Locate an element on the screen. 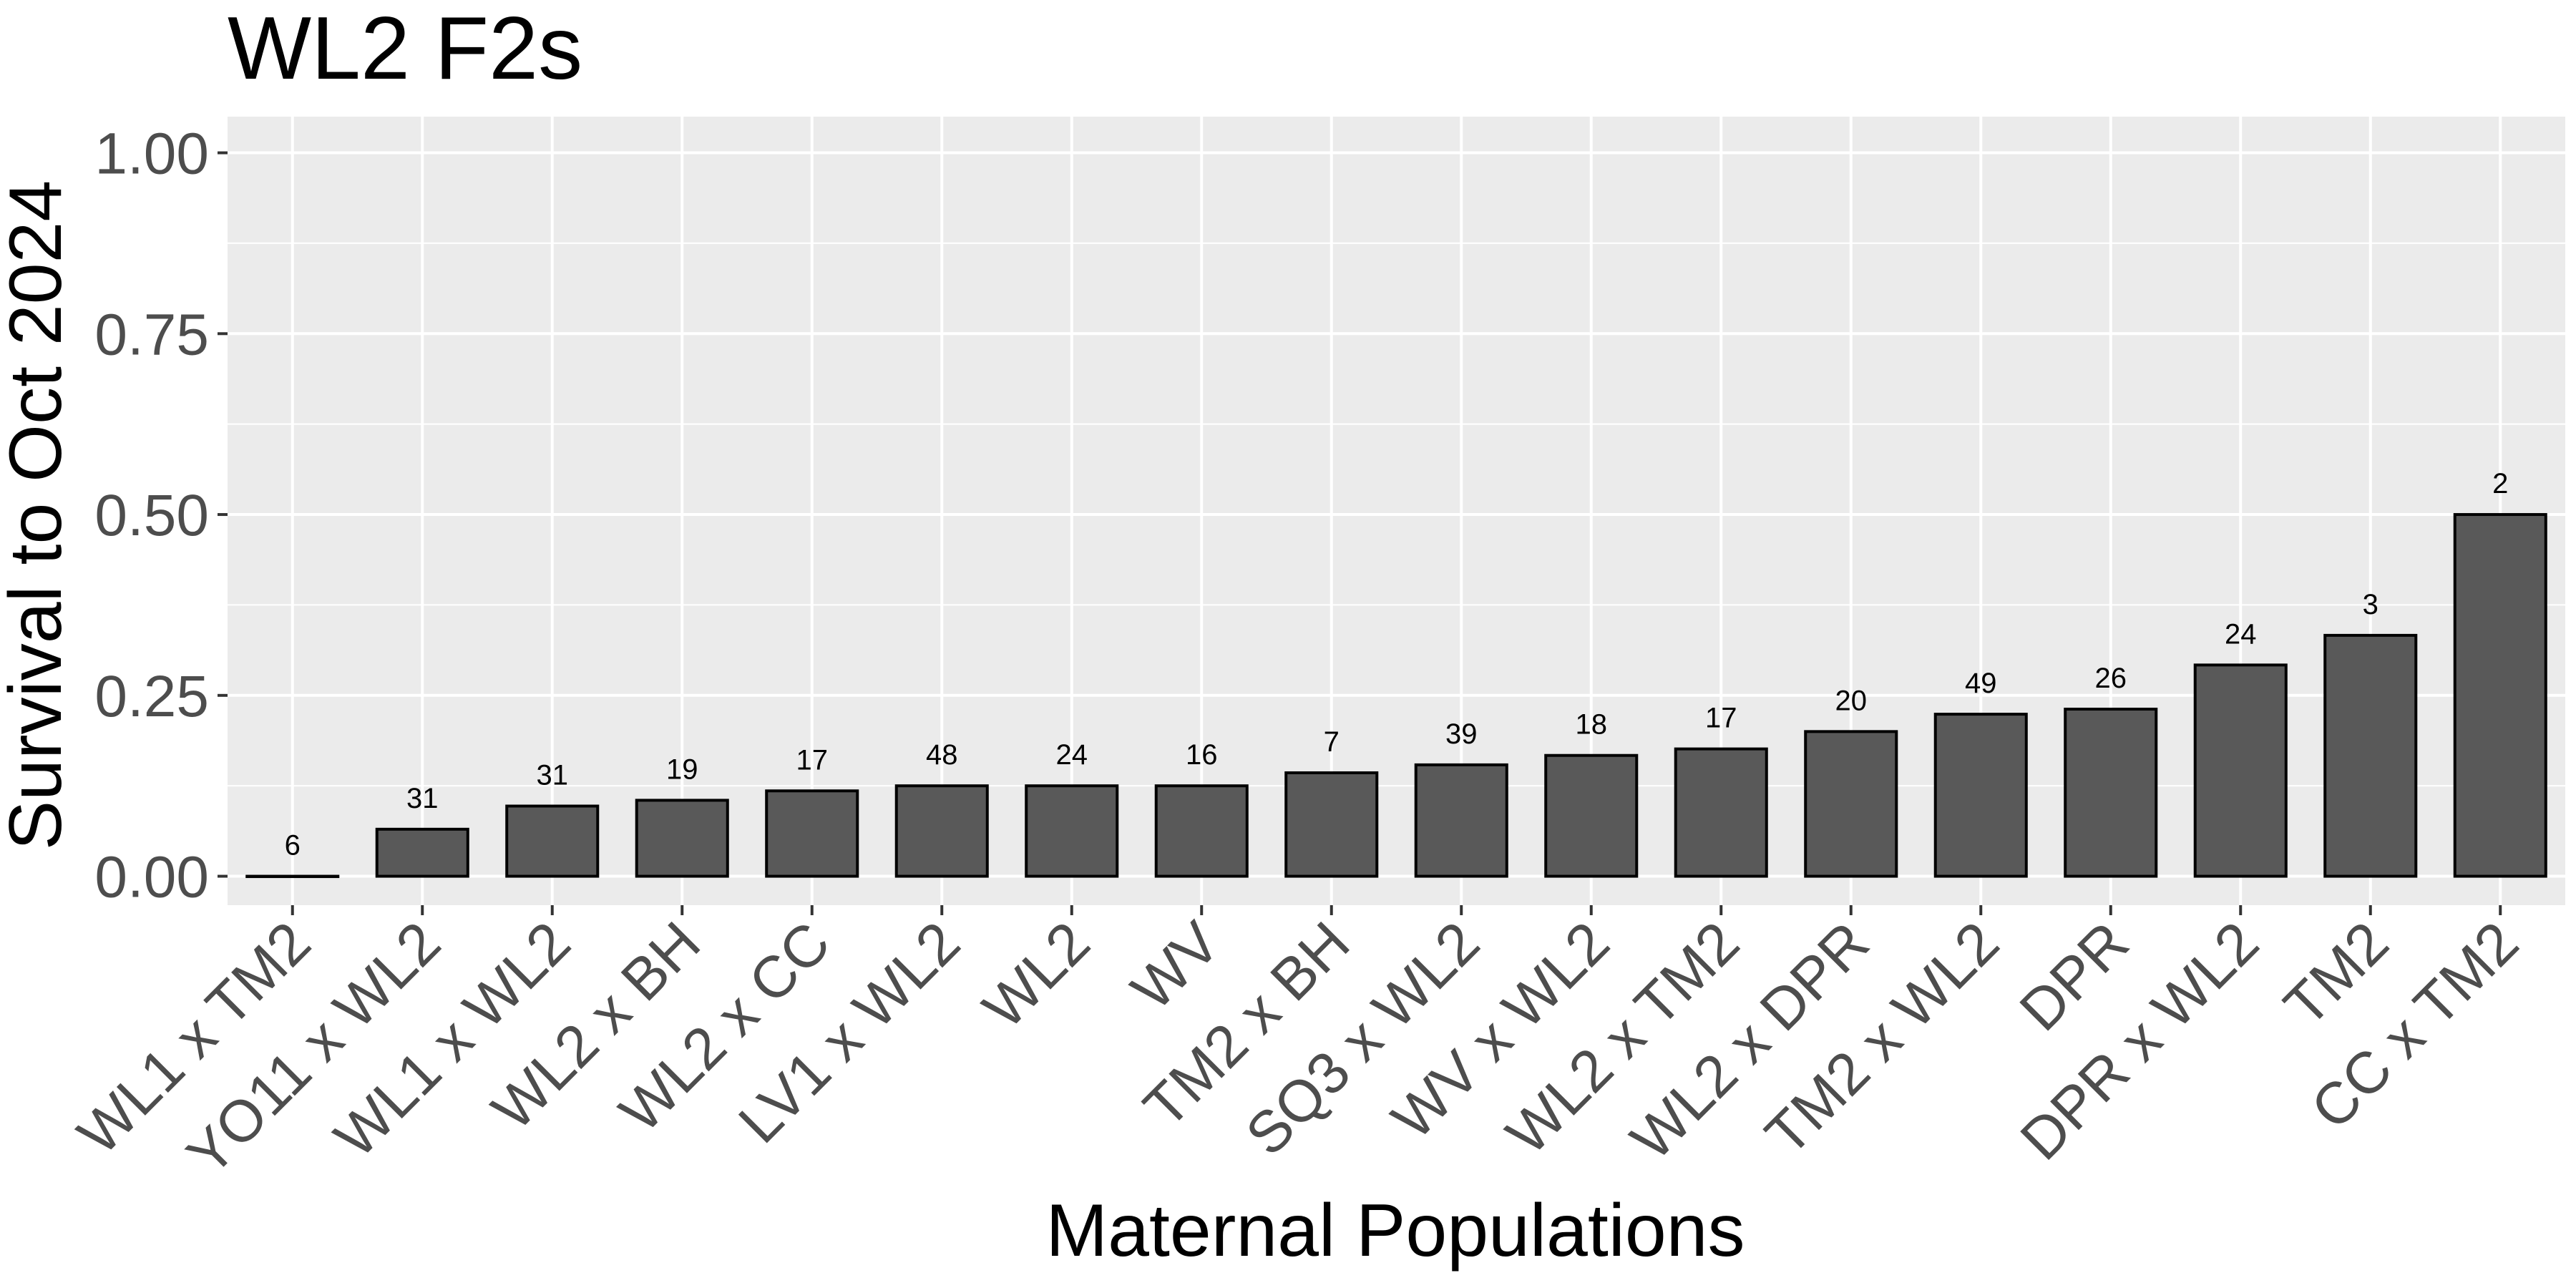  y-tick-label: 1.00 is located at coordinates (151, 154).